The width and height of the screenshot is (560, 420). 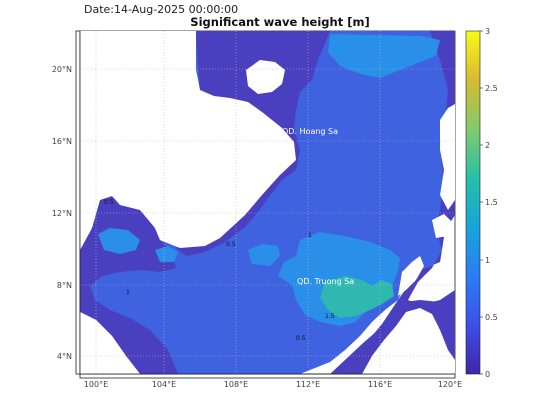 I want to click on colorbar-tick: 1, so click(x=487, y=260).